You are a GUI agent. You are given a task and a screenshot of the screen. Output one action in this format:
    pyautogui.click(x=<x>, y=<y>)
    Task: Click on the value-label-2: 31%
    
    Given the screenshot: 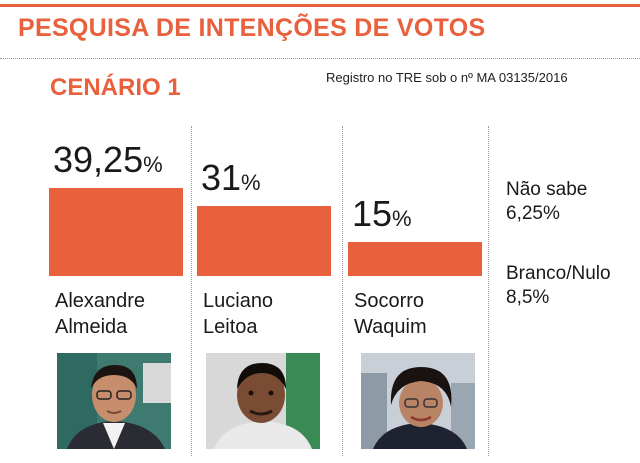 What is the action you would take?
    pyautogui.click(x=231, y=178)
    